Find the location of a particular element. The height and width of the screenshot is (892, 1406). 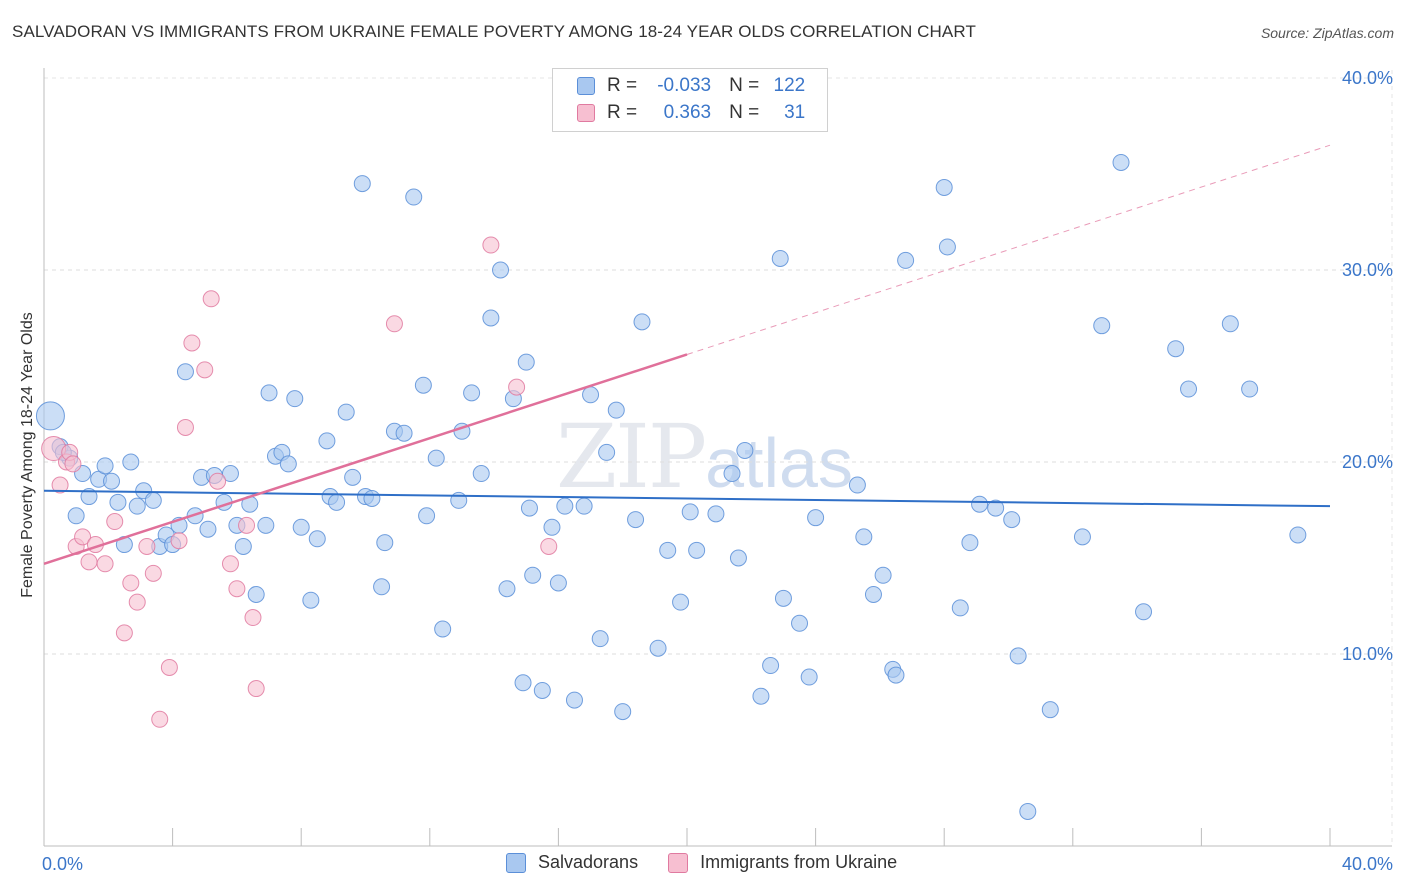

y-tick-label: 30.0% is located at coordinates (1367, 270).